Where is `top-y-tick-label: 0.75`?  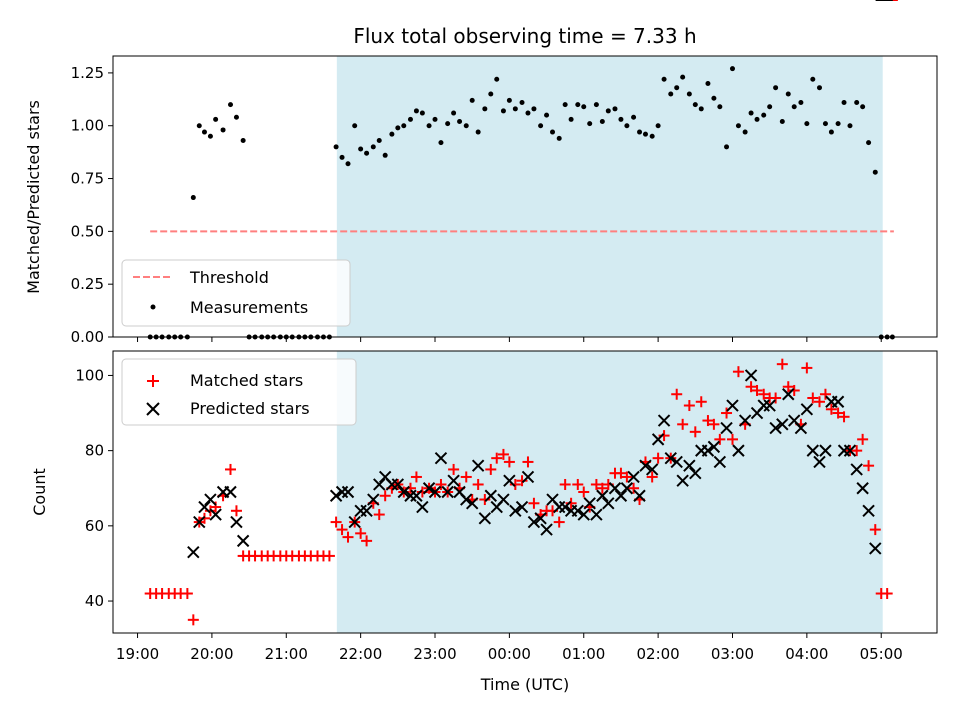
top-y-tick-label: 0.75 is located at coordinates (87, 179).